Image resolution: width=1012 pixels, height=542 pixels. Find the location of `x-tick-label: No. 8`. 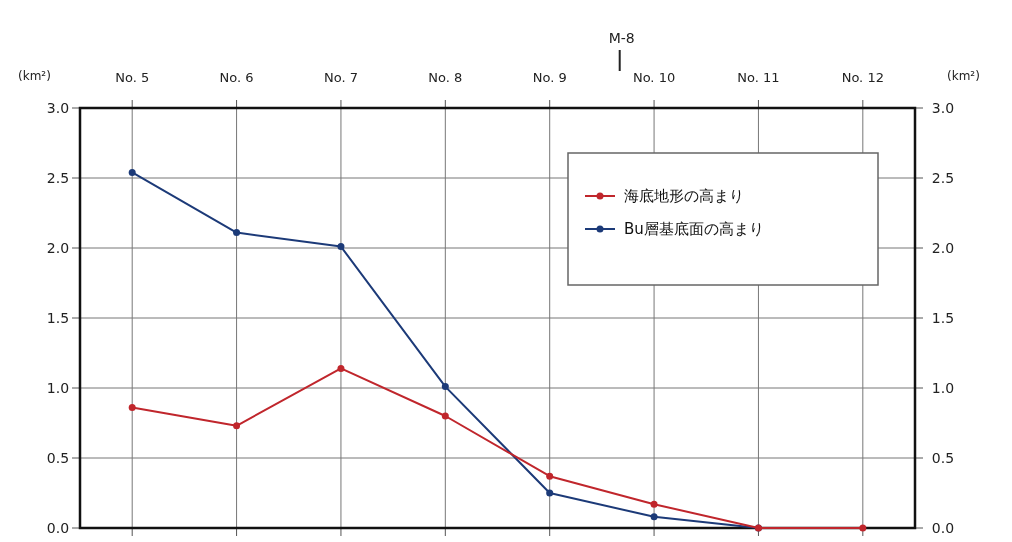

x-tick-label: No. 8 is located at coordinates (445, 77).